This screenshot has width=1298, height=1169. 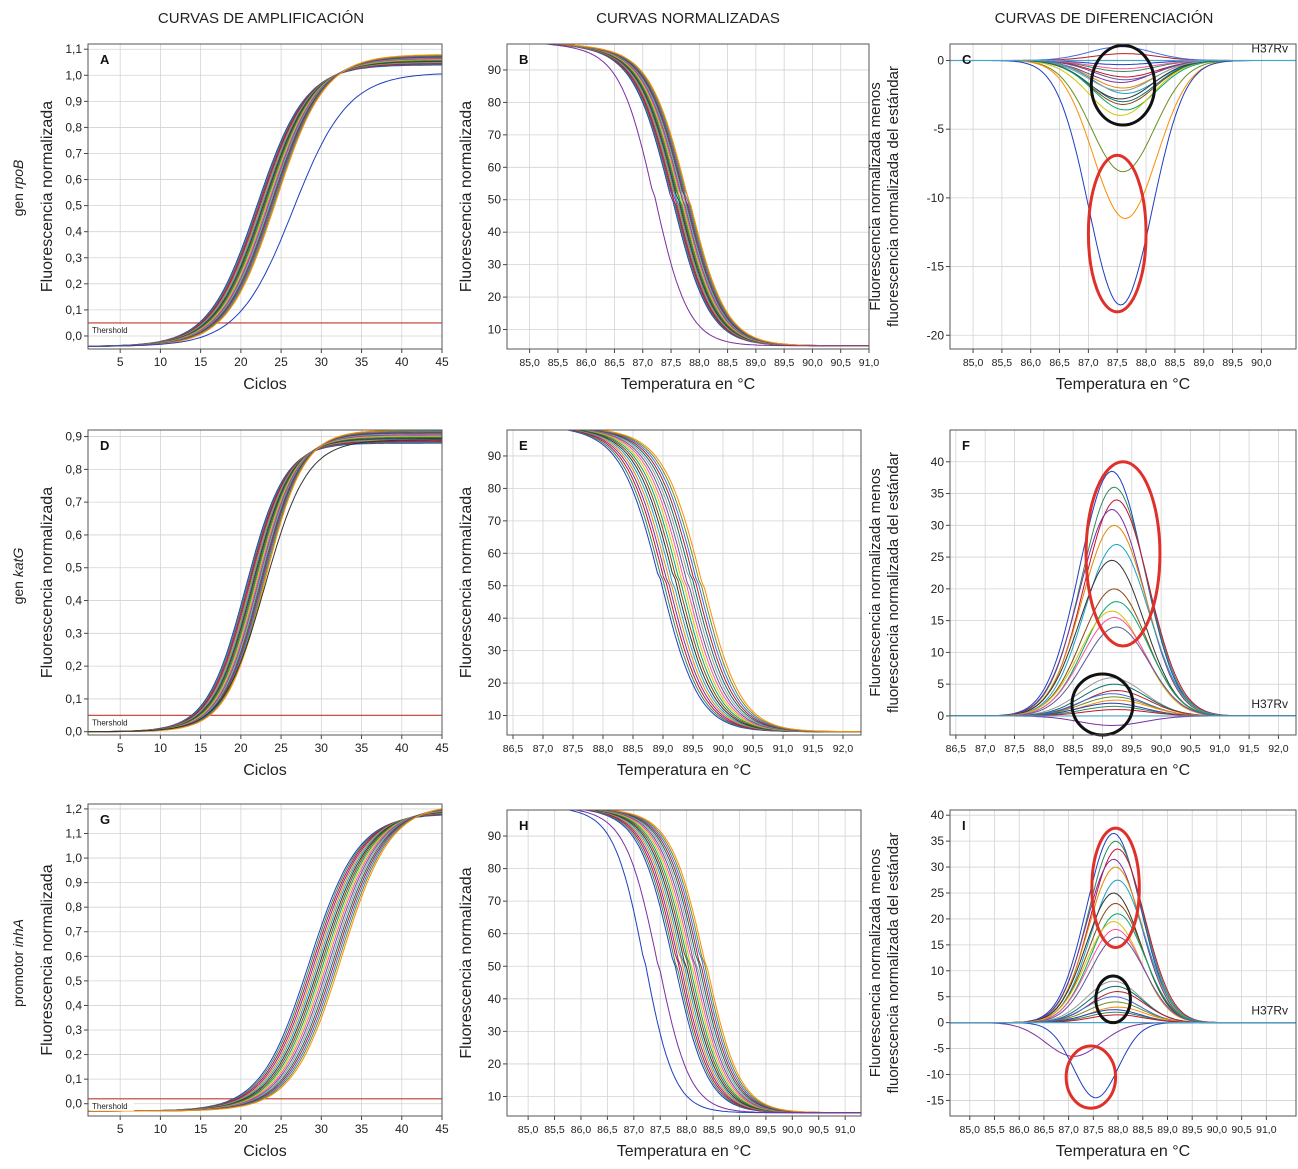 What do you see at coordinates (73, 180) in the screenshot?
I see `y-tick-label: 0,6` at bounding box center [73, 180].